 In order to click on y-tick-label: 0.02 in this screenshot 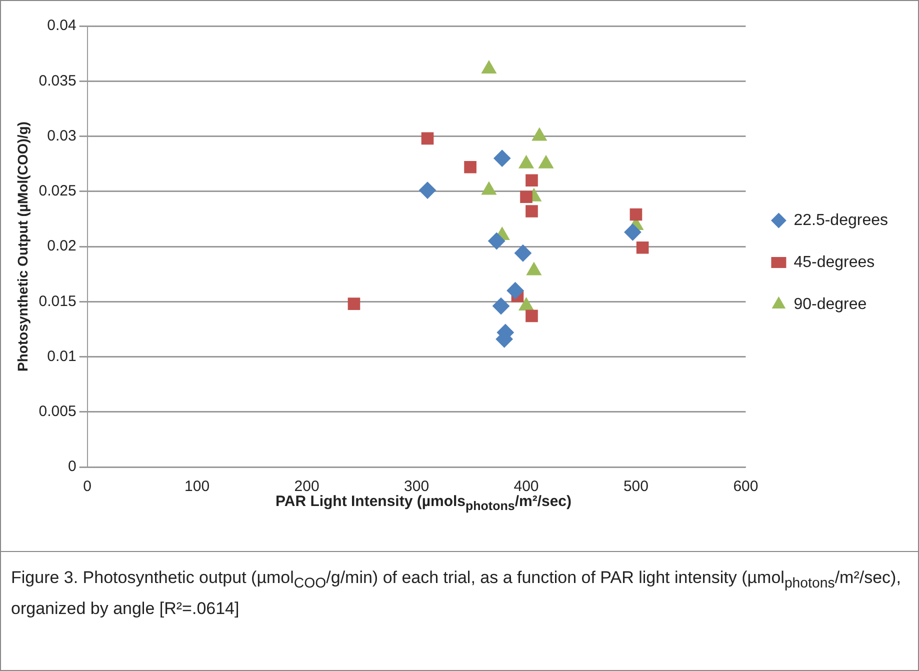, I will do `click(61, 246)`.